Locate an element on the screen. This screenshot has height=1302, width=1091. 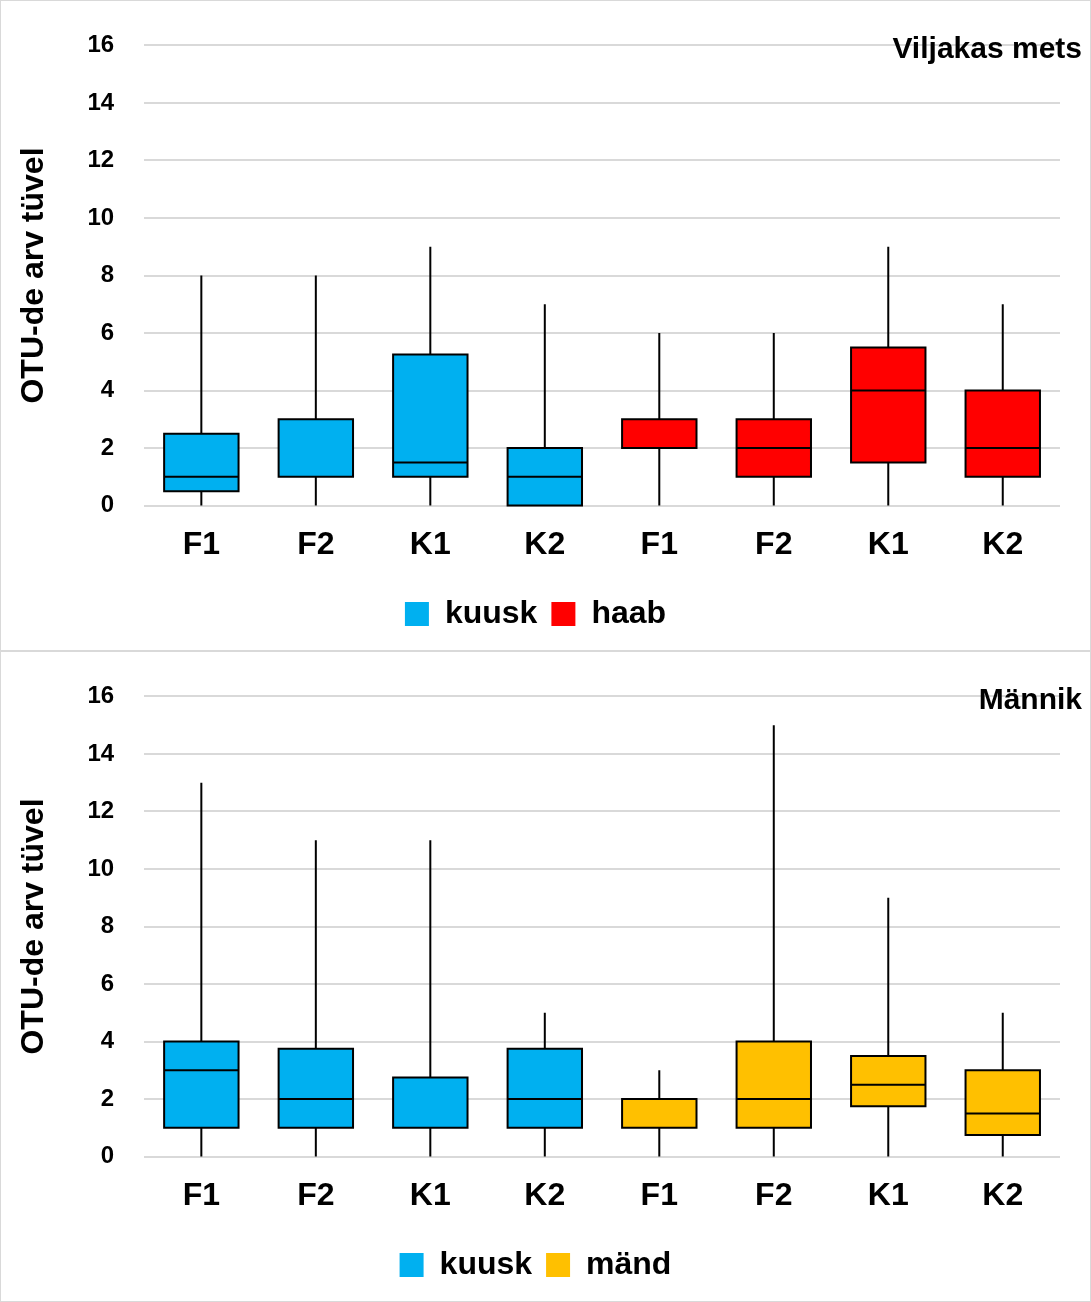
legend-label: haab is located at coordinates (629, 611).